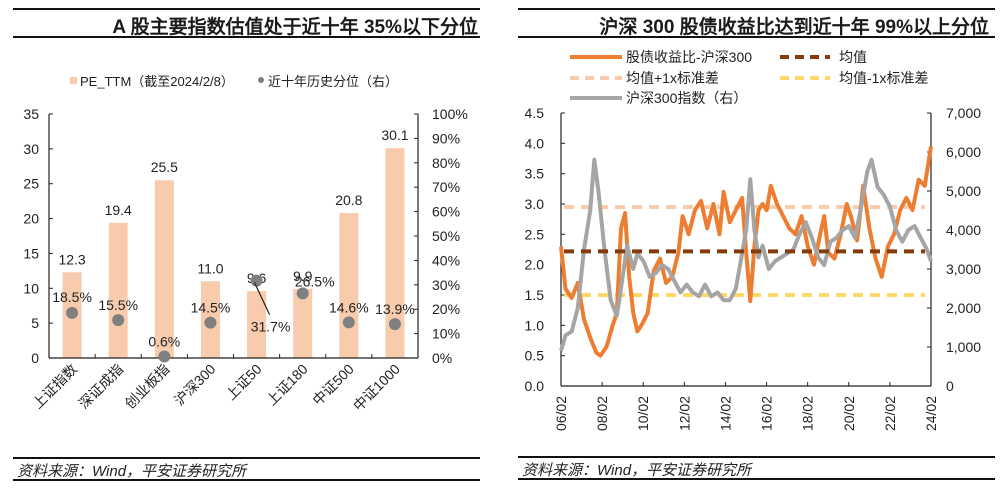  What do you see at coordinates (442, 358) in the screenshot?
I see `y2-tick-label: 0%` at bounding box center [442, 358].